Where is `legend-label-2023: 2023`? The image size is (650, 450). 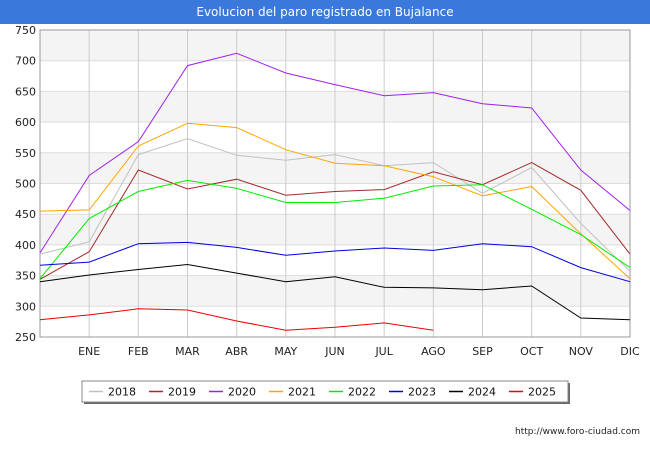 legend-label-2023: 2023 is located at coordinates (422, 392).